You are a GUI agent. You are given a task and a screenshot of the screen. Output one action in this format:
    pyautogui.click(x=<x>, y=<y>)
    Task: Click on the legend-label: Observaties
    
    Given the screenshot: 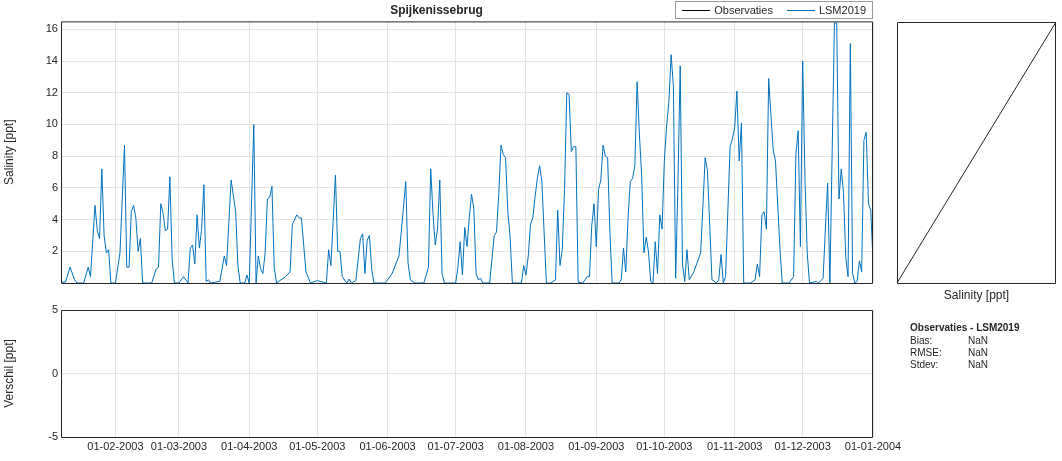 What is the action you would take?
    pyautogui.click(x=743, y=10)
    